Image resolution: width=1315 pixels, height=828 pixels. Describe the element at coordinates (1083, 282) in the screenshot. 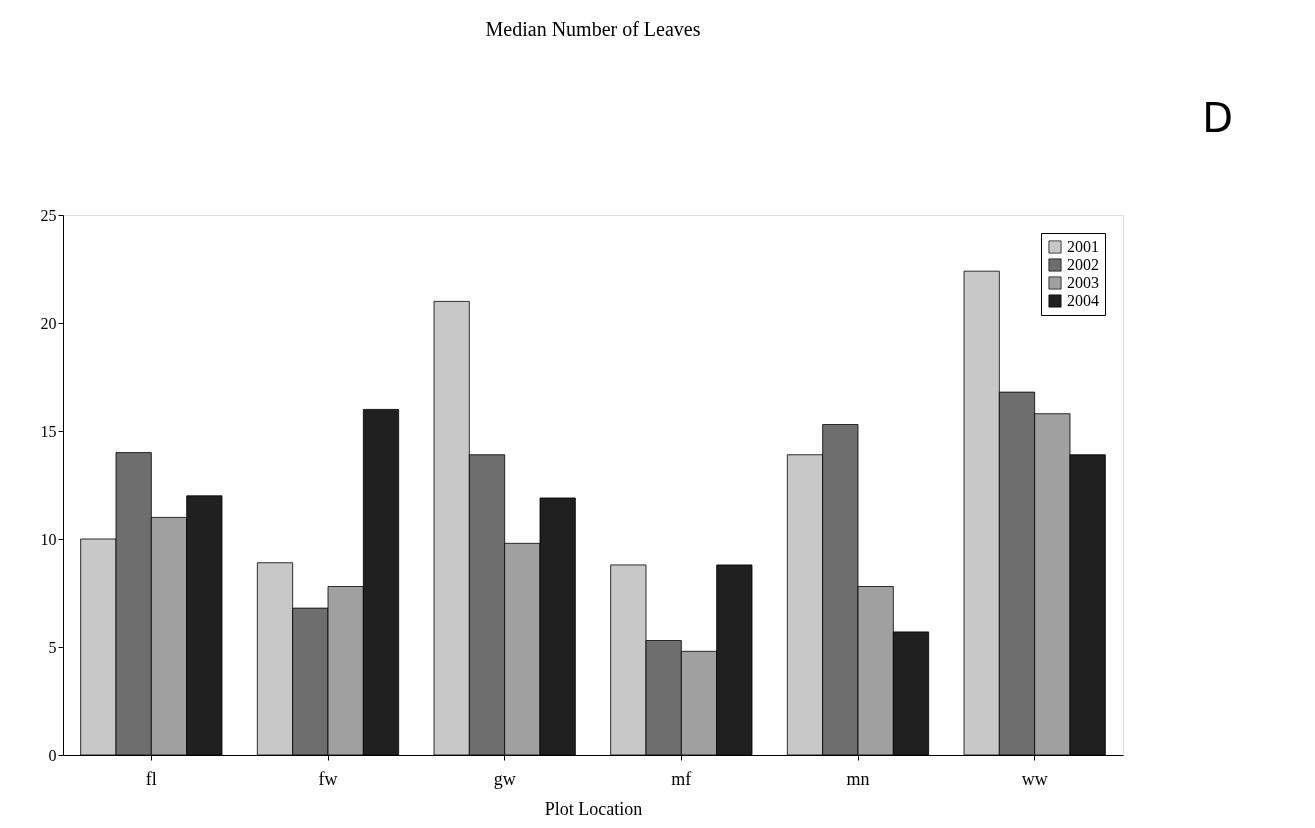

I see `legend-label: 2003` at that location.